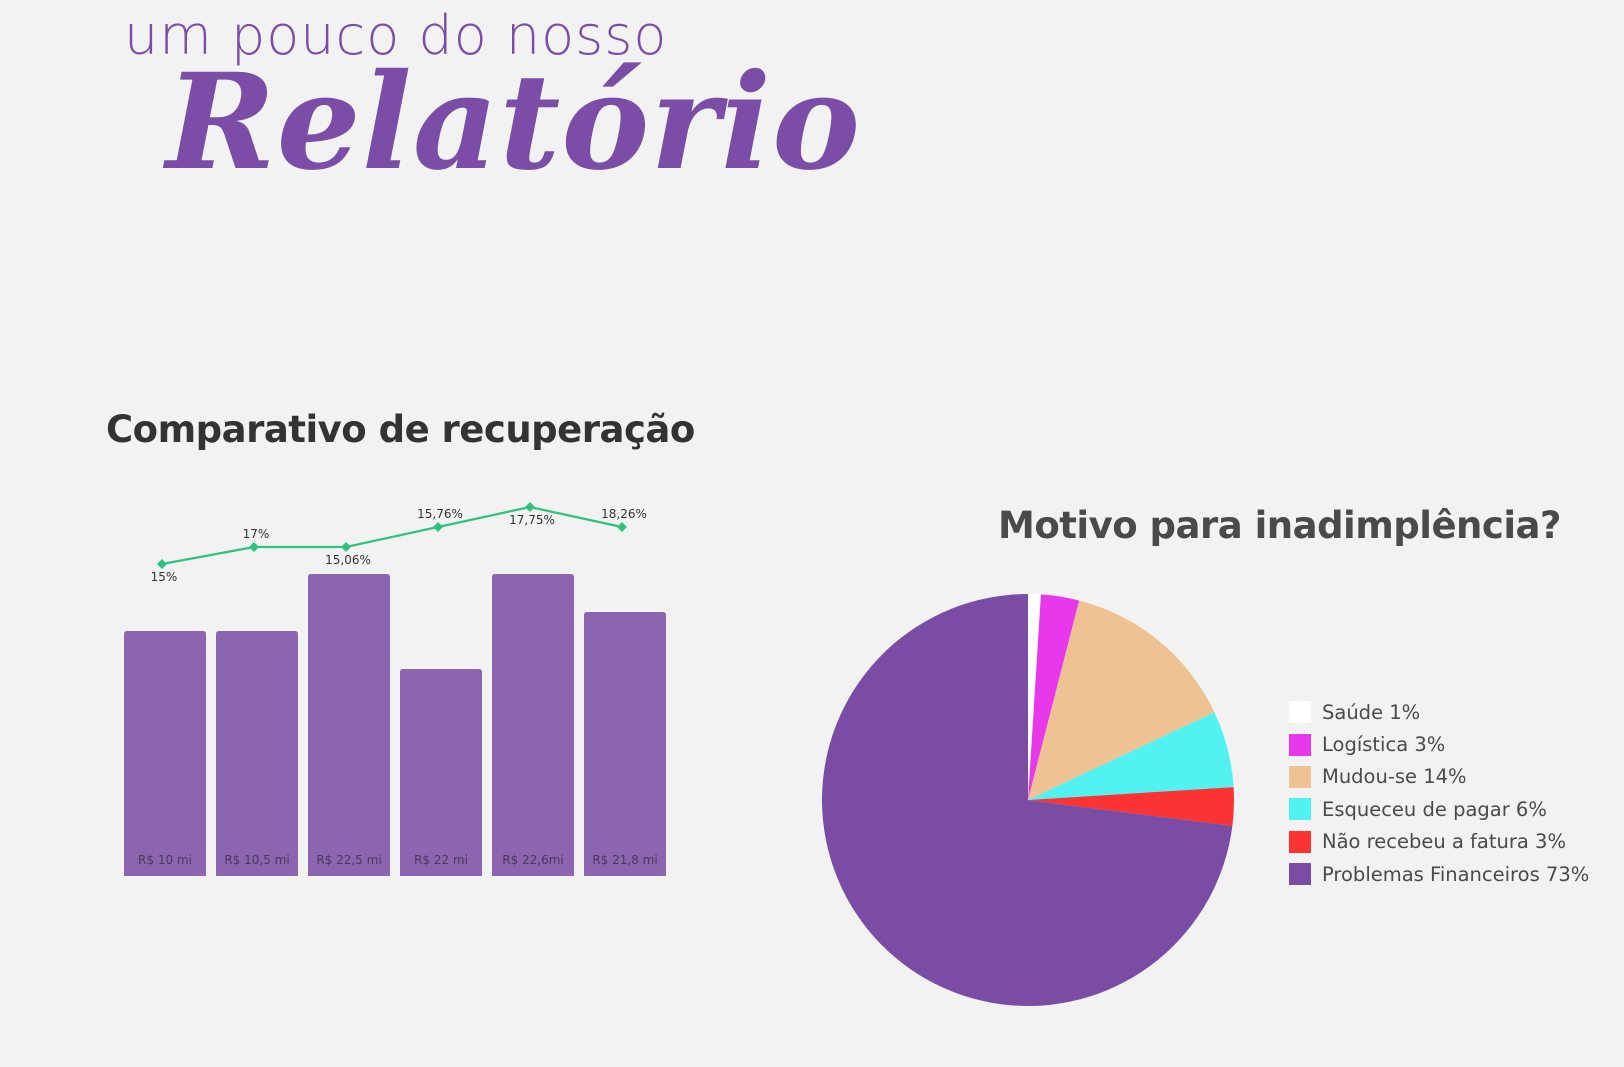  I want to click on line-point-label-6: 18,26%, so click(624, 514).